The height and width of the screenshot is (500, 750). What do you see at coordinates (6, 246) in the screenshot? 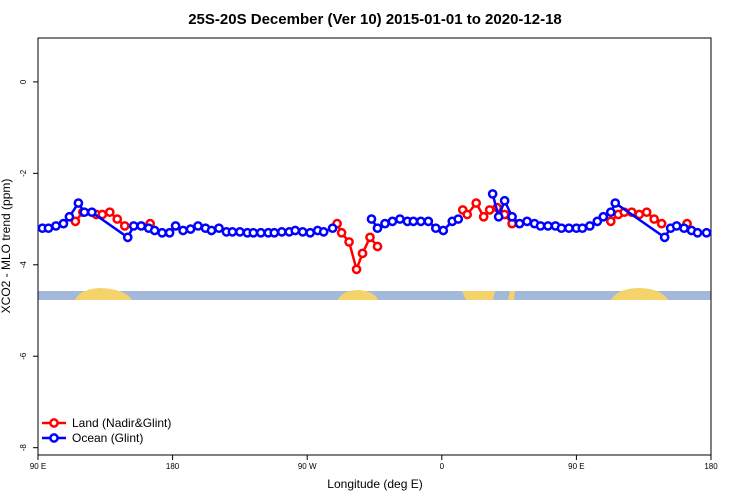
I see `y-axis-label: XCO2 - MLO trend (ppm)` at bounding box center [6, 246].